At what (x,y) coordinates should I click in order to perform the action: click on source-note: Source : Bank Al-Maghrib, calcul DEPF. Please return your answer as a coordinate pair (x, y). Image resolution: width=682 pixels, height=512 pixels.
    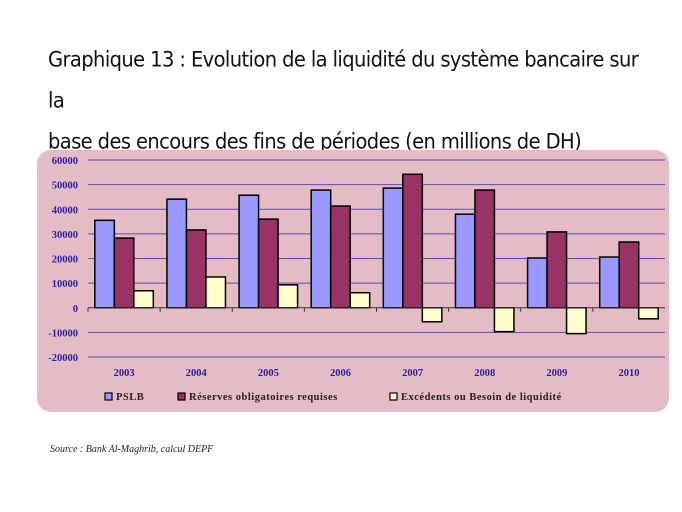
    Looking at the image, I should click on (132, 449).